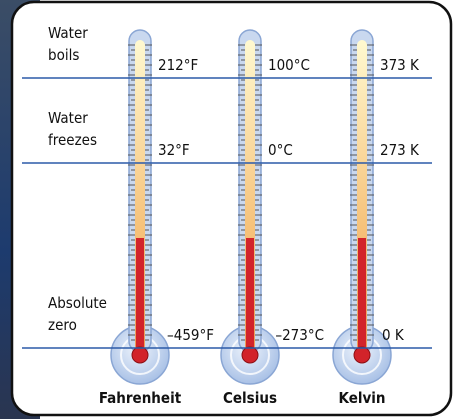  I want to click on reading: 273 K, so click(400, 150).